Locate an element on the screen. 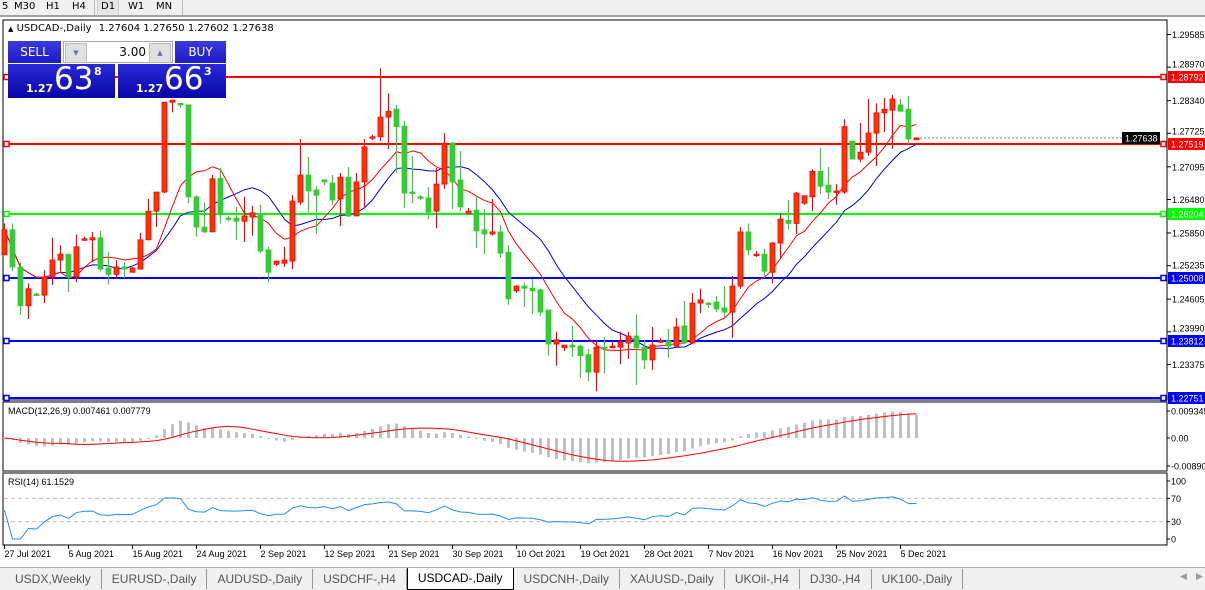 The width and height of the screenshot is (1205, 590). scroll-left-icon: ◀ is located at coordinates (1183, 577).